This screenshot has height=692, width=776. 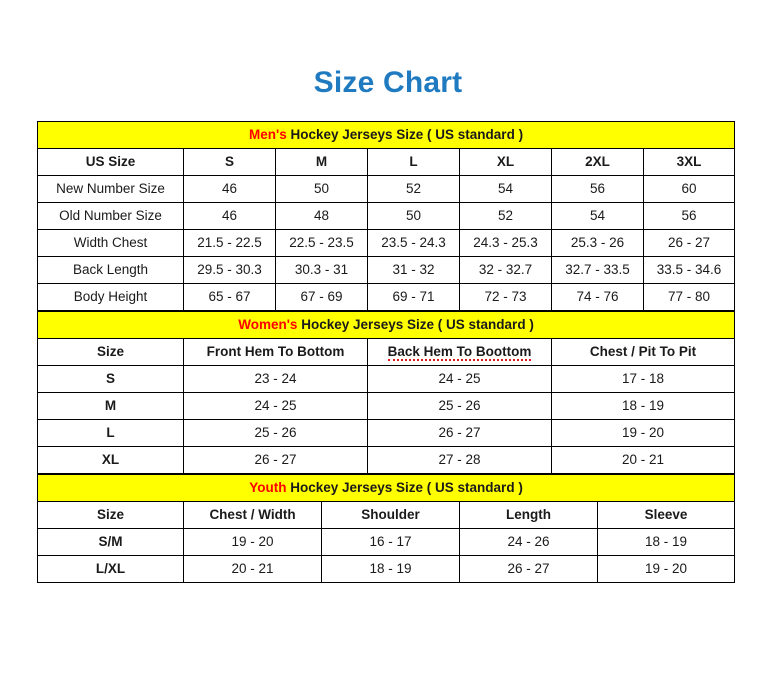 What do you see at coordinates (689, 216) in the screenshot?
I see `mens-row-1-cell-5: 56` at bounding box center [689, 216].